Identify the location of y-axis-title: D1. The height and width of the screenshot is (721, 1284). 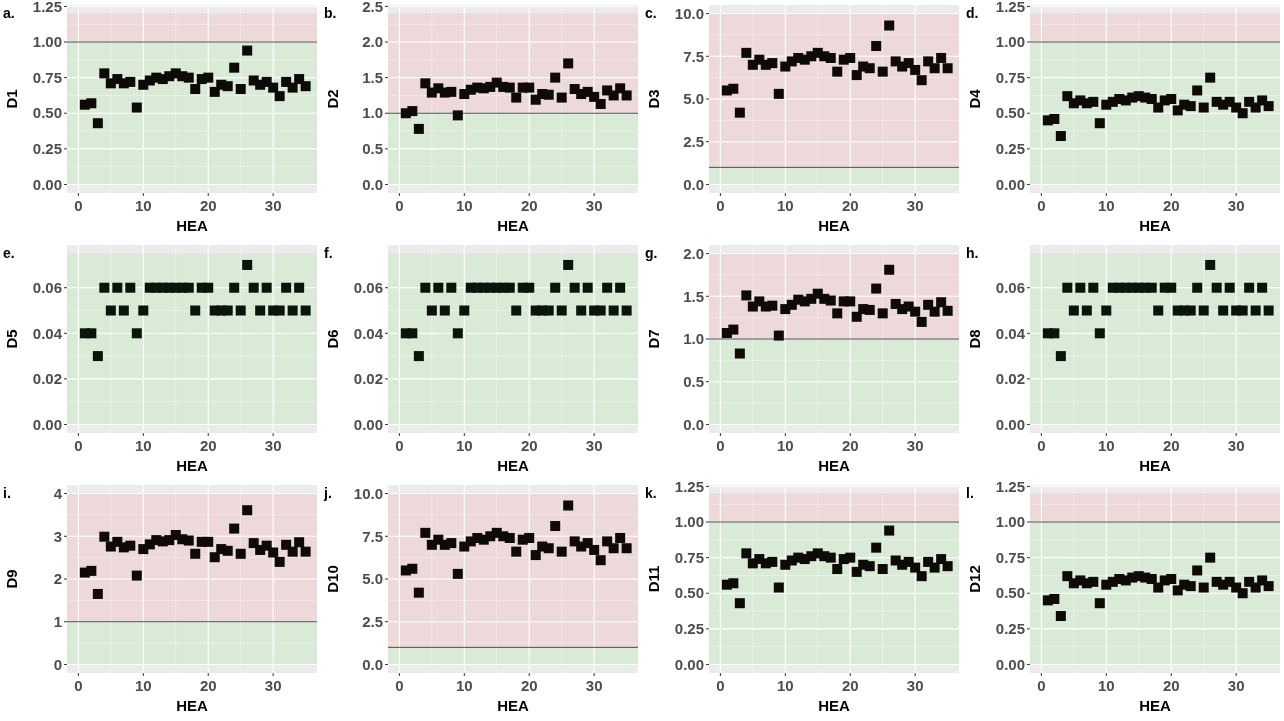
(11, 99).